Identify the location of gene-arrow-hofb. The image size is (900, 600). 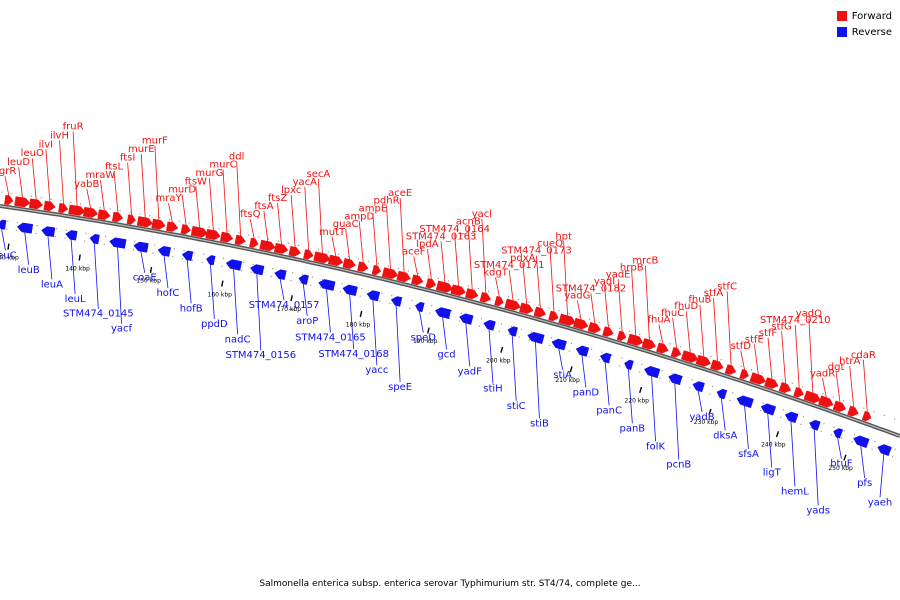
(187, 255).